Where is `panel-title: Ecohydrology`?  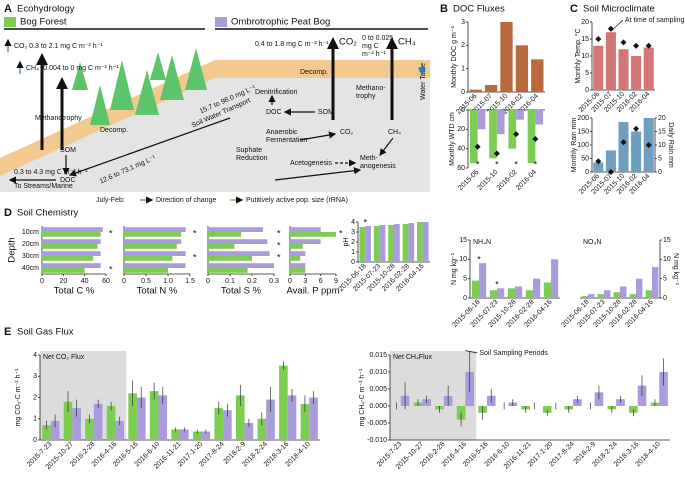
panel-title: Ecohydrology is located at coordinates (46, 9).